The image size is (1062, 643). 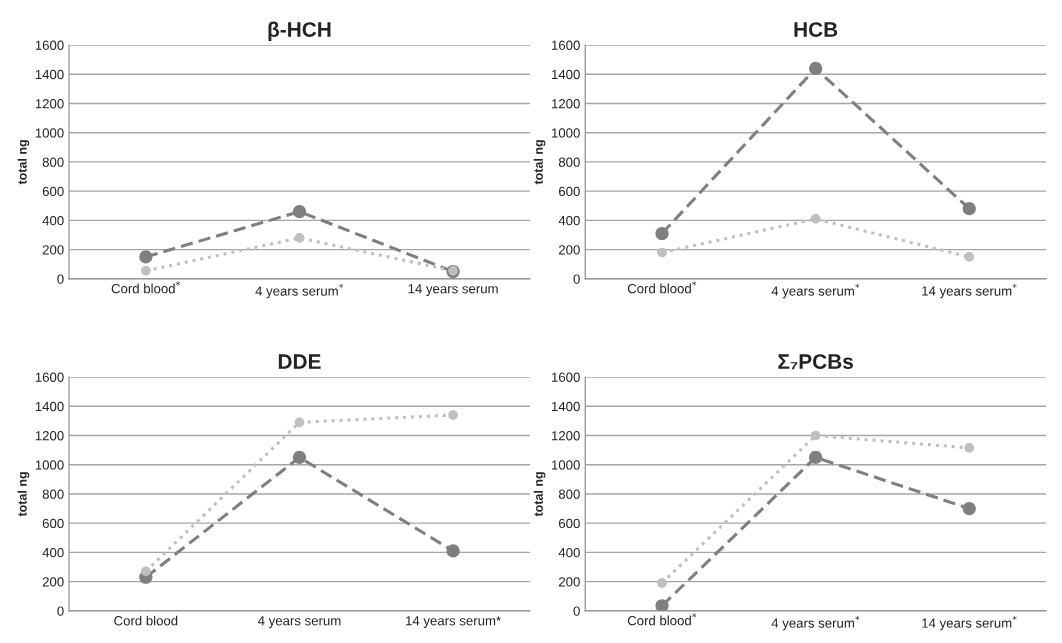 I want to click on x-tick-label: 14 years serum, so click(x=453, y=290).